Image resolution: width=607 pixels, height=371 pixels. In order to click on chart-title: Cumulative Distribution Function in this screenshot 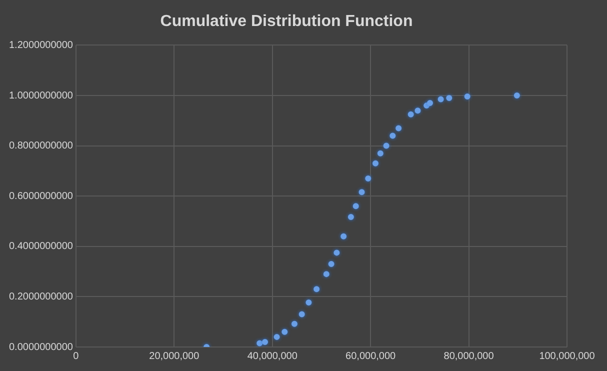, I will do `click(286, 21)`.